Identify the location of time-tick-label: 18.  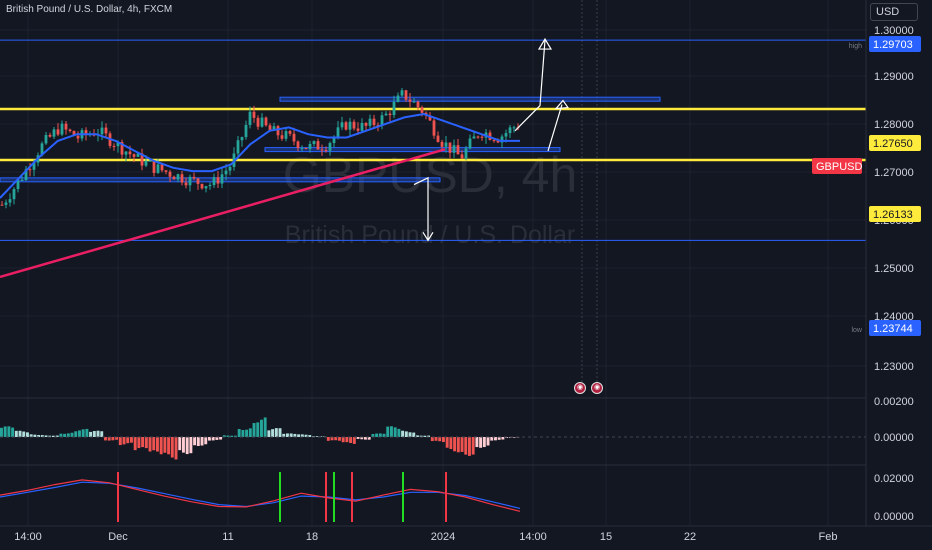
(312, 537).